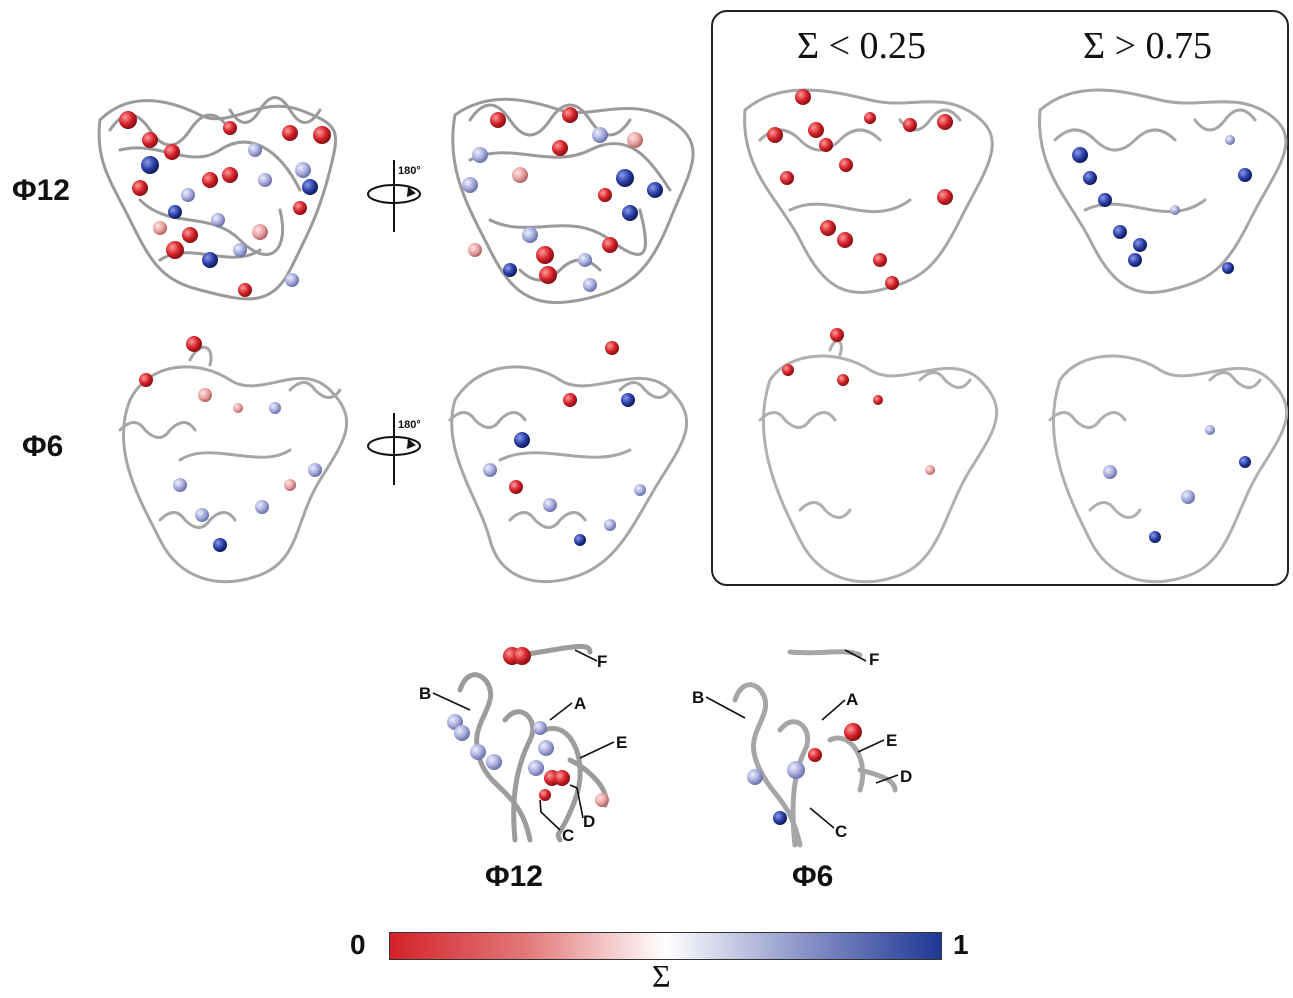 The height and width of the screenshot is (998, 1293). What do you see at coordinates (394, 449) in the screenshot?
I see `rotation-axis-bottom` at bounding box center [394, 449].